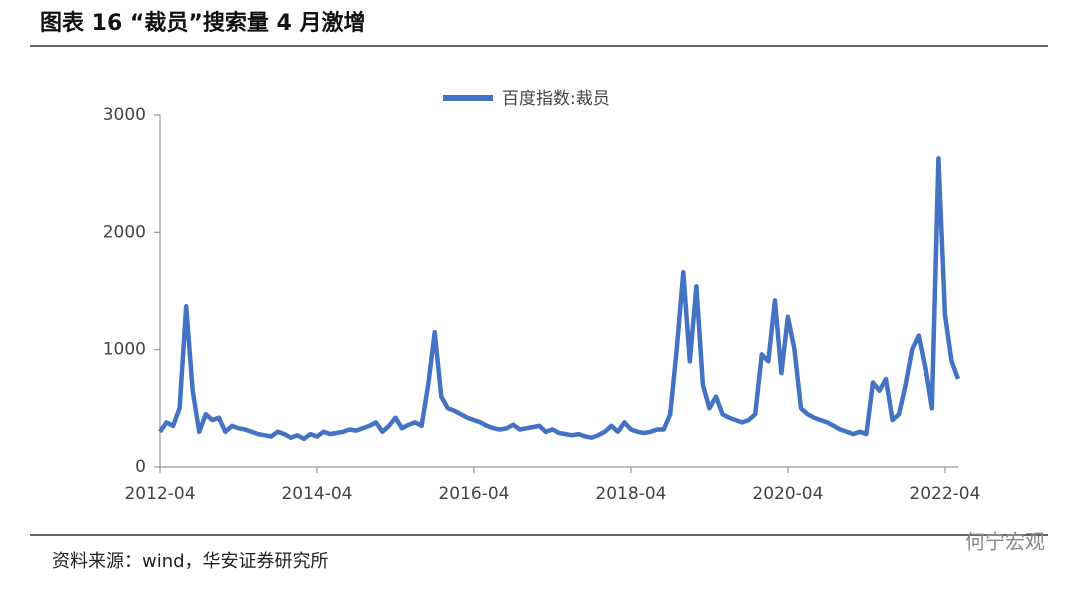 Image resolution: width=1080 pixels, height=590 pixels. What do you see at coordinates (190, 561) in the screenshot?
I see `source: 资料来源：wind，华安证券研究所` at bounding box center [190, 561].